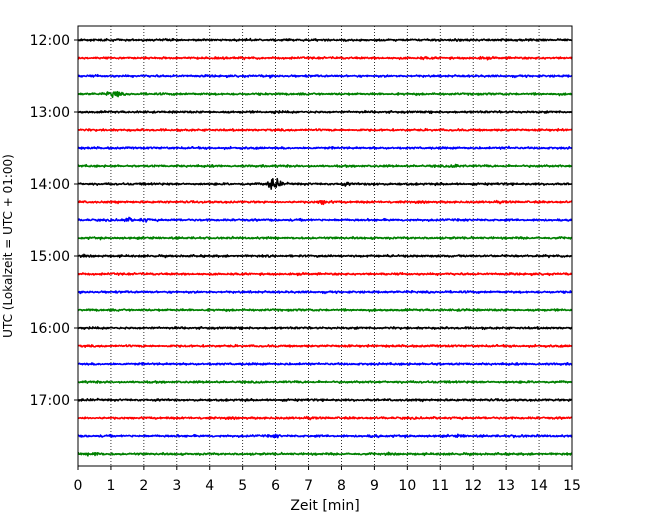 The height and width of the screenshot is (520, 650). Describe the element at coordinates (54, 221) in the screenshot. I see `y-axis-ticks: 12:00 13:00 14:00 15:00 16:00 17:00` at that location.